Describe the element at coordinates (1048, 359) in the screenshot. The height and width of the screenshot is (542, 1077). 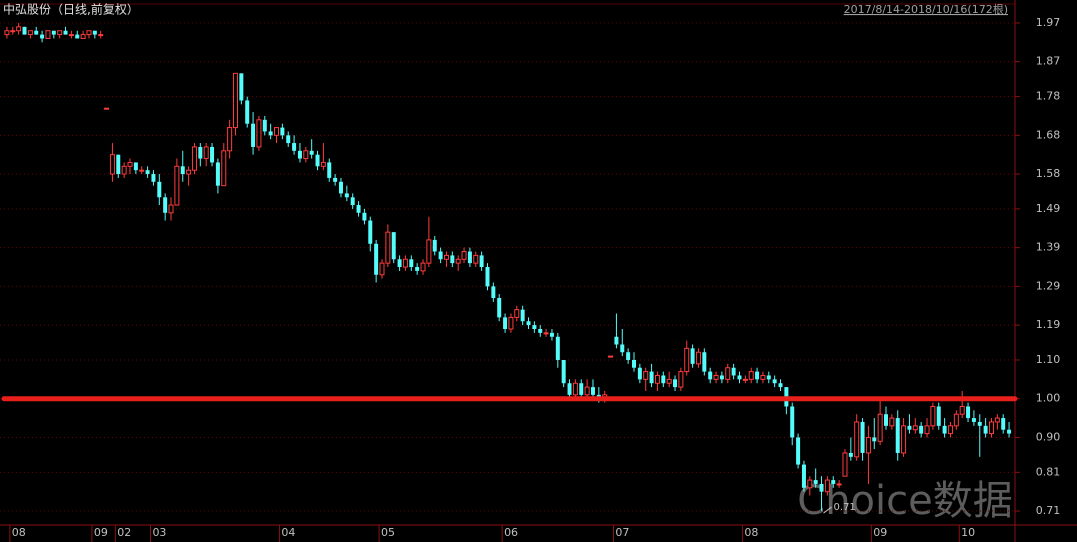
I see `y-tick-label: 1.10` at that location.